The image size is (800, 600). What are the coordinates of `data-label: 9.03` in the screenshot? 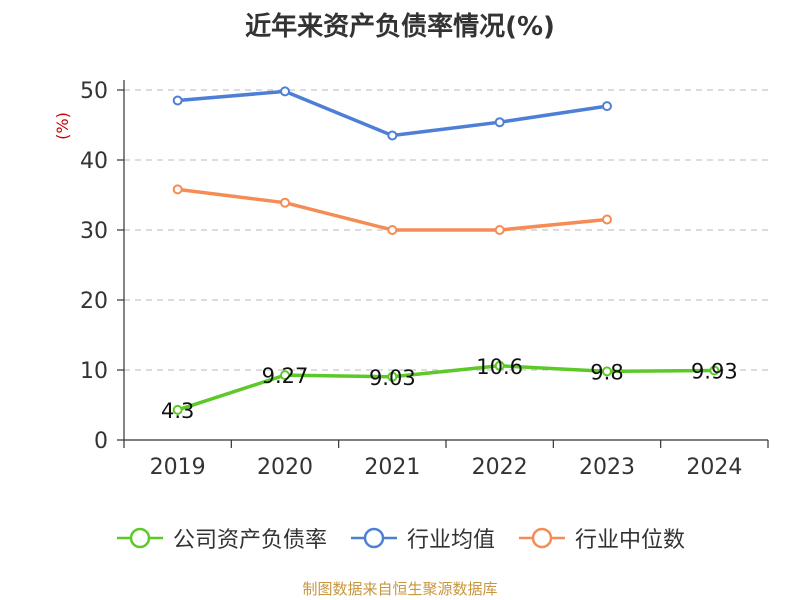 It's located at (392, 378).